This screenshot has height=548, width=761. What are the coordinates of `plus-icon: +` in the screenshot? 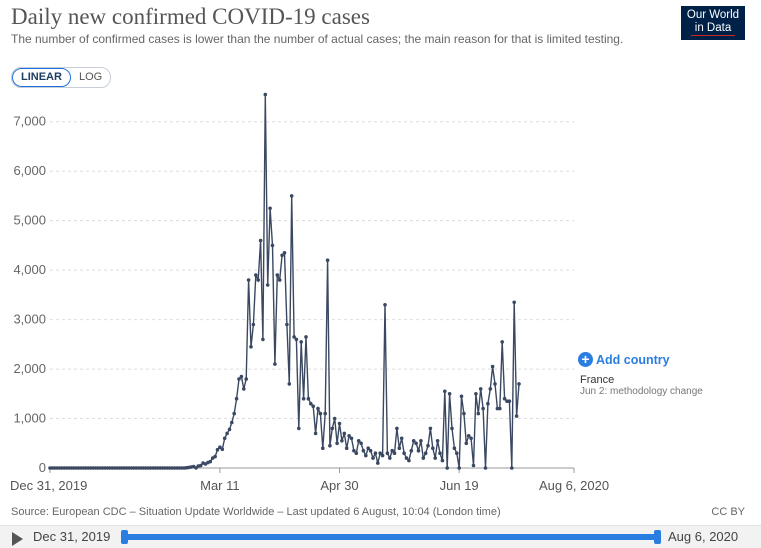 It's located at (585, 359).